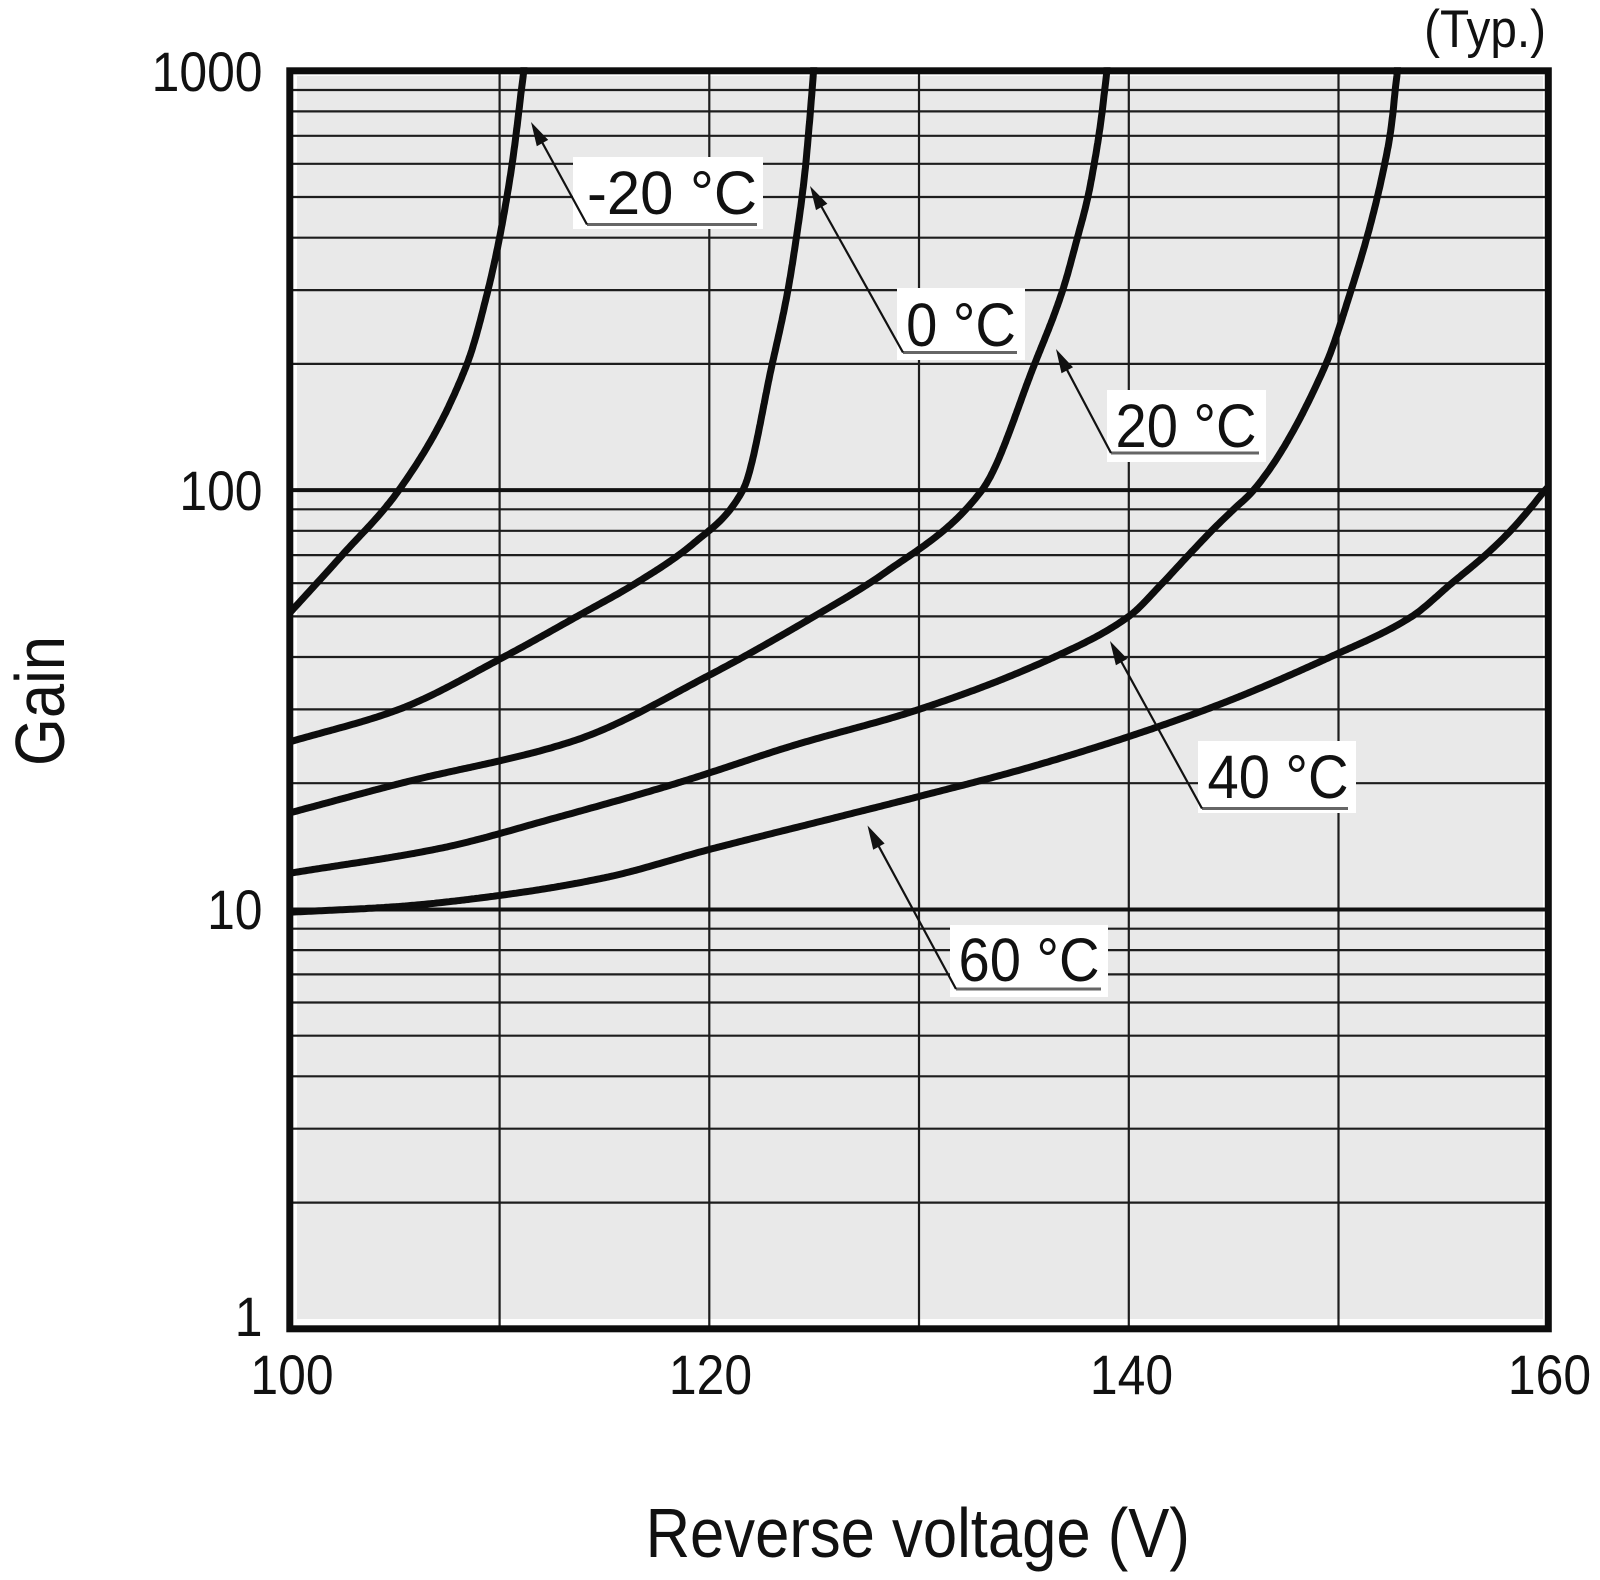 Image resolution: width=1600 pixels, height=1580 pixels. What do you see at coordinates (1186, 427) in the screenshot?
I see `svg-text: 20 °C` at bounding box center [1186, 427].